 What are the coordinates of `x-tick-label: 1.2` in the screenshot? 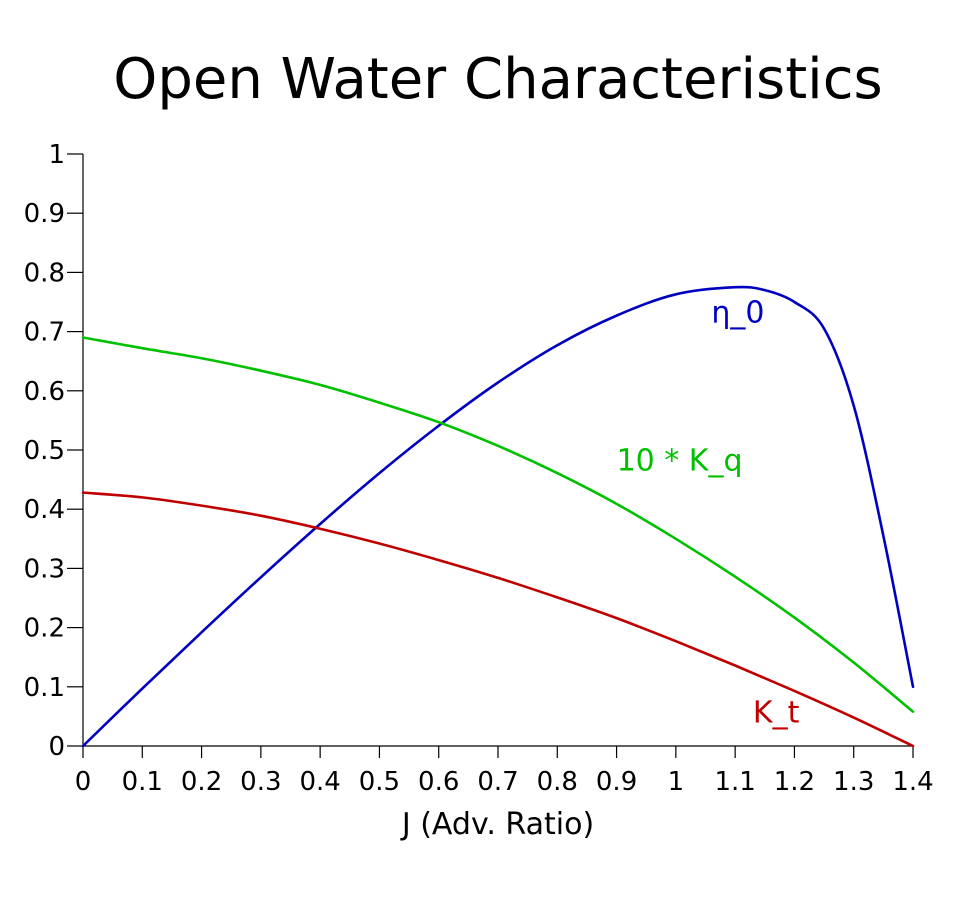 It's located at (794, 782).